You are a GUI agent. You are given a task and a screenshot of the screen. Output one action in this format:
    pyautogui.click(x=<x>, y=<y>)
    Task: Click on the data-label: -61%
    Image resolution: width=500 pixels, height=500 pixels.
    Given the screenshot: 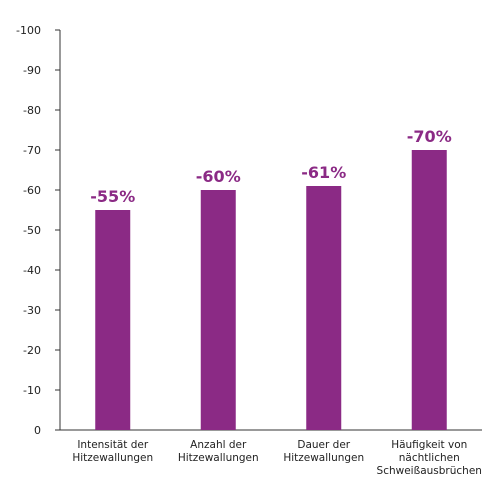 What is the action you would take?
    pyautogui.click(x=323, y=172)
    